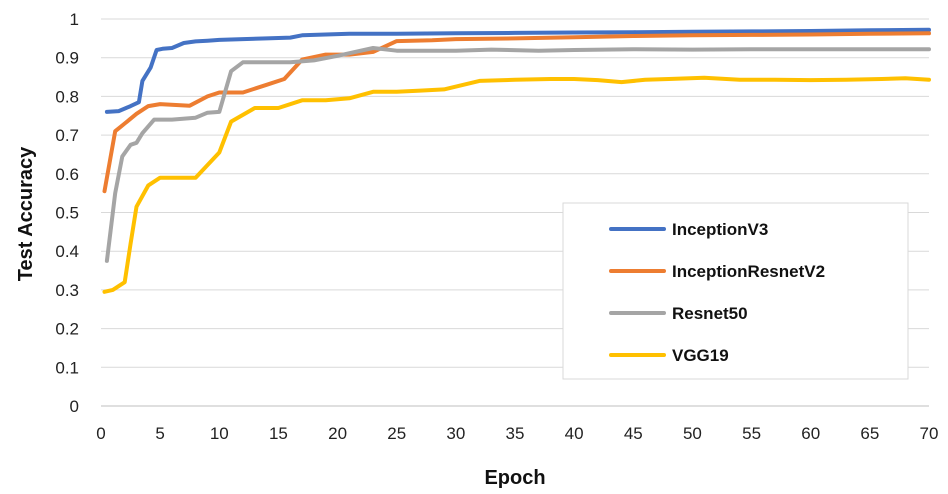 This screenshot has width=948, height=494. I want to click on y-axis-ticks: 0 0.1 0.2 0.3 0.4 0.5 0.6 0.7 0.8 0.9 1, so click(67, 213).